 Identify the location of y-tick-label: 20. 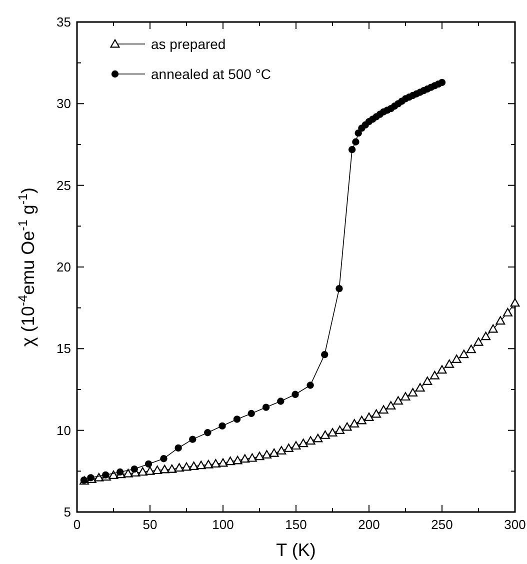
(63, 267).